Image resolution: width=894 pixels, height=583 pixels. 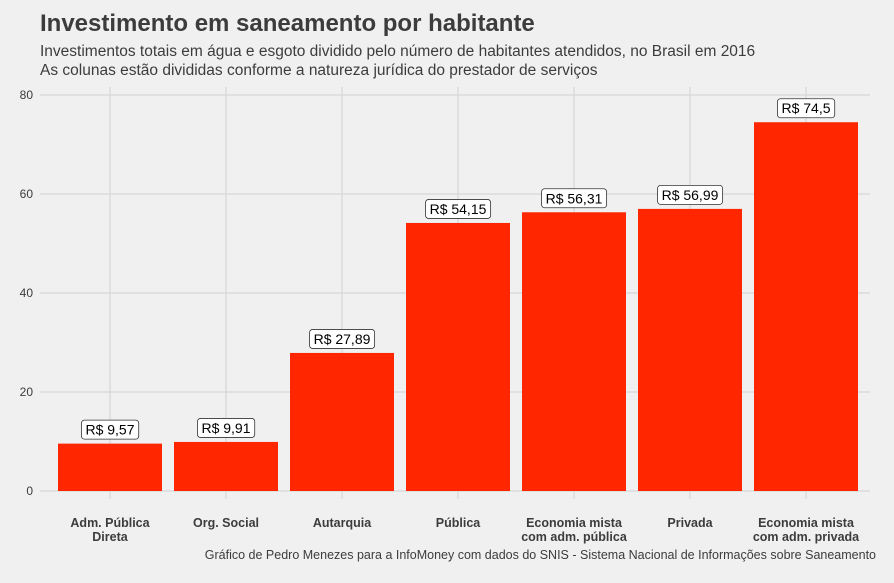 I want to click on data-label: R$ 56,99, so click(x=690, y=194).